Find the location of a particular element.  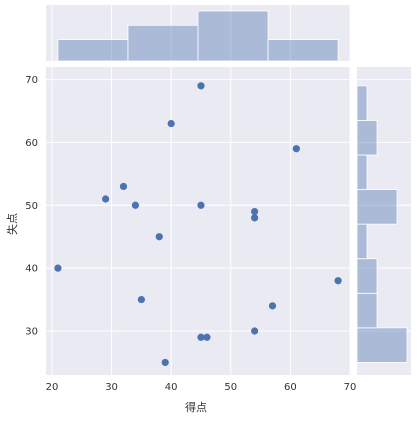

x-tick-label: 70 is located at coordinates (350, 387).